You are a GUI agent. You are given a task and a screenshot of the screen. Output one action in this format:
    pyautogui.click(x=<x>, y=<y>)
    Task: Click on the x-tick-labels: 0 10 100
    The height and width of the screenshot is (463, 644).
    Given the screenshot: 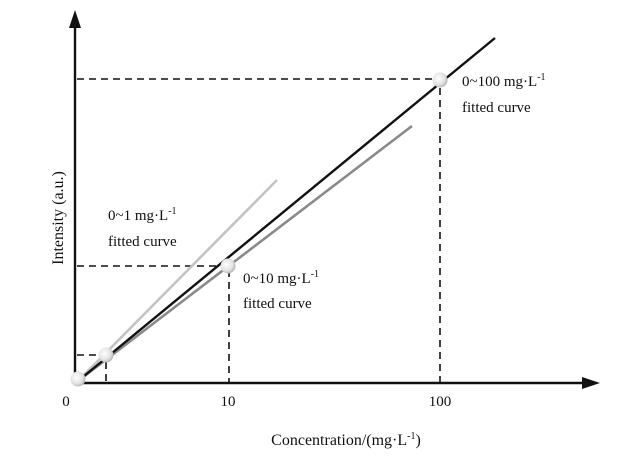 What is the action you would take?
    pyautogui.click(x=256, y=402)
    